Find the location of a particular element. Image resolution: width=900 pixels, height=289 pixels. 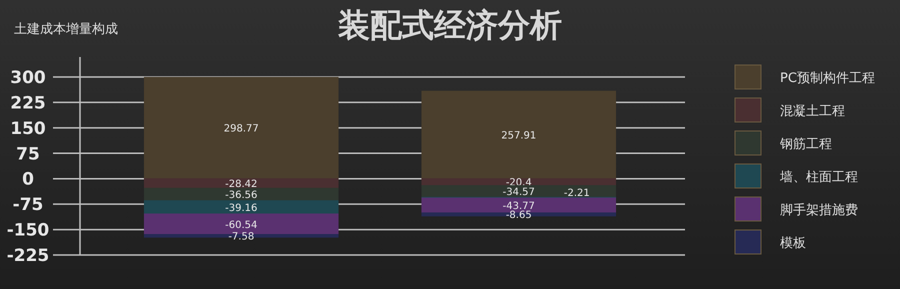

text: 混凝土工程 is located at coordinates (812, 111).